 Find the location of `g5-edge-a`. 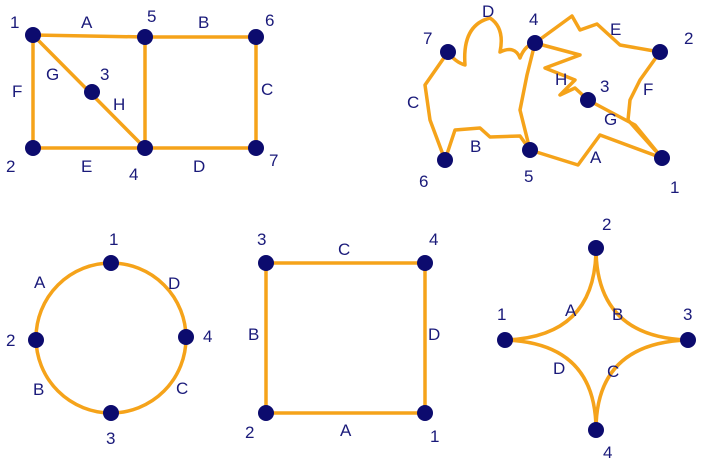

g5-edge-a is located at coordinates (550, 294).